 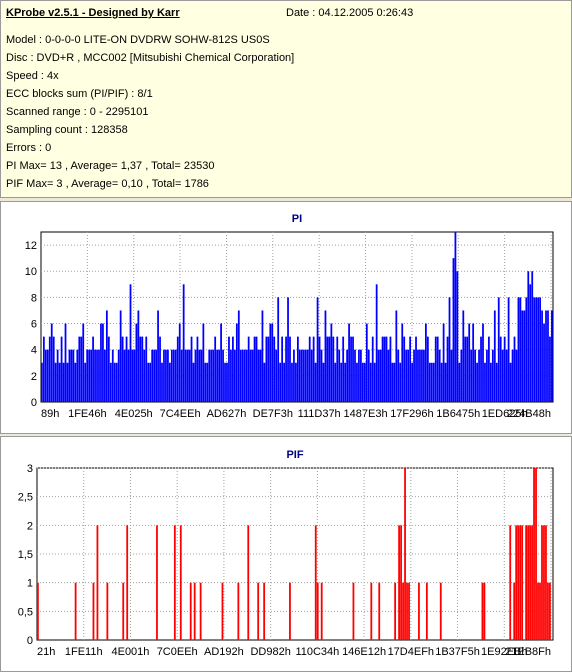 What do you see at coordinates (458, 414) in the screenshot?
I see `pi-x-tick-label: 1B6475h` at bounding box center [458, 414].